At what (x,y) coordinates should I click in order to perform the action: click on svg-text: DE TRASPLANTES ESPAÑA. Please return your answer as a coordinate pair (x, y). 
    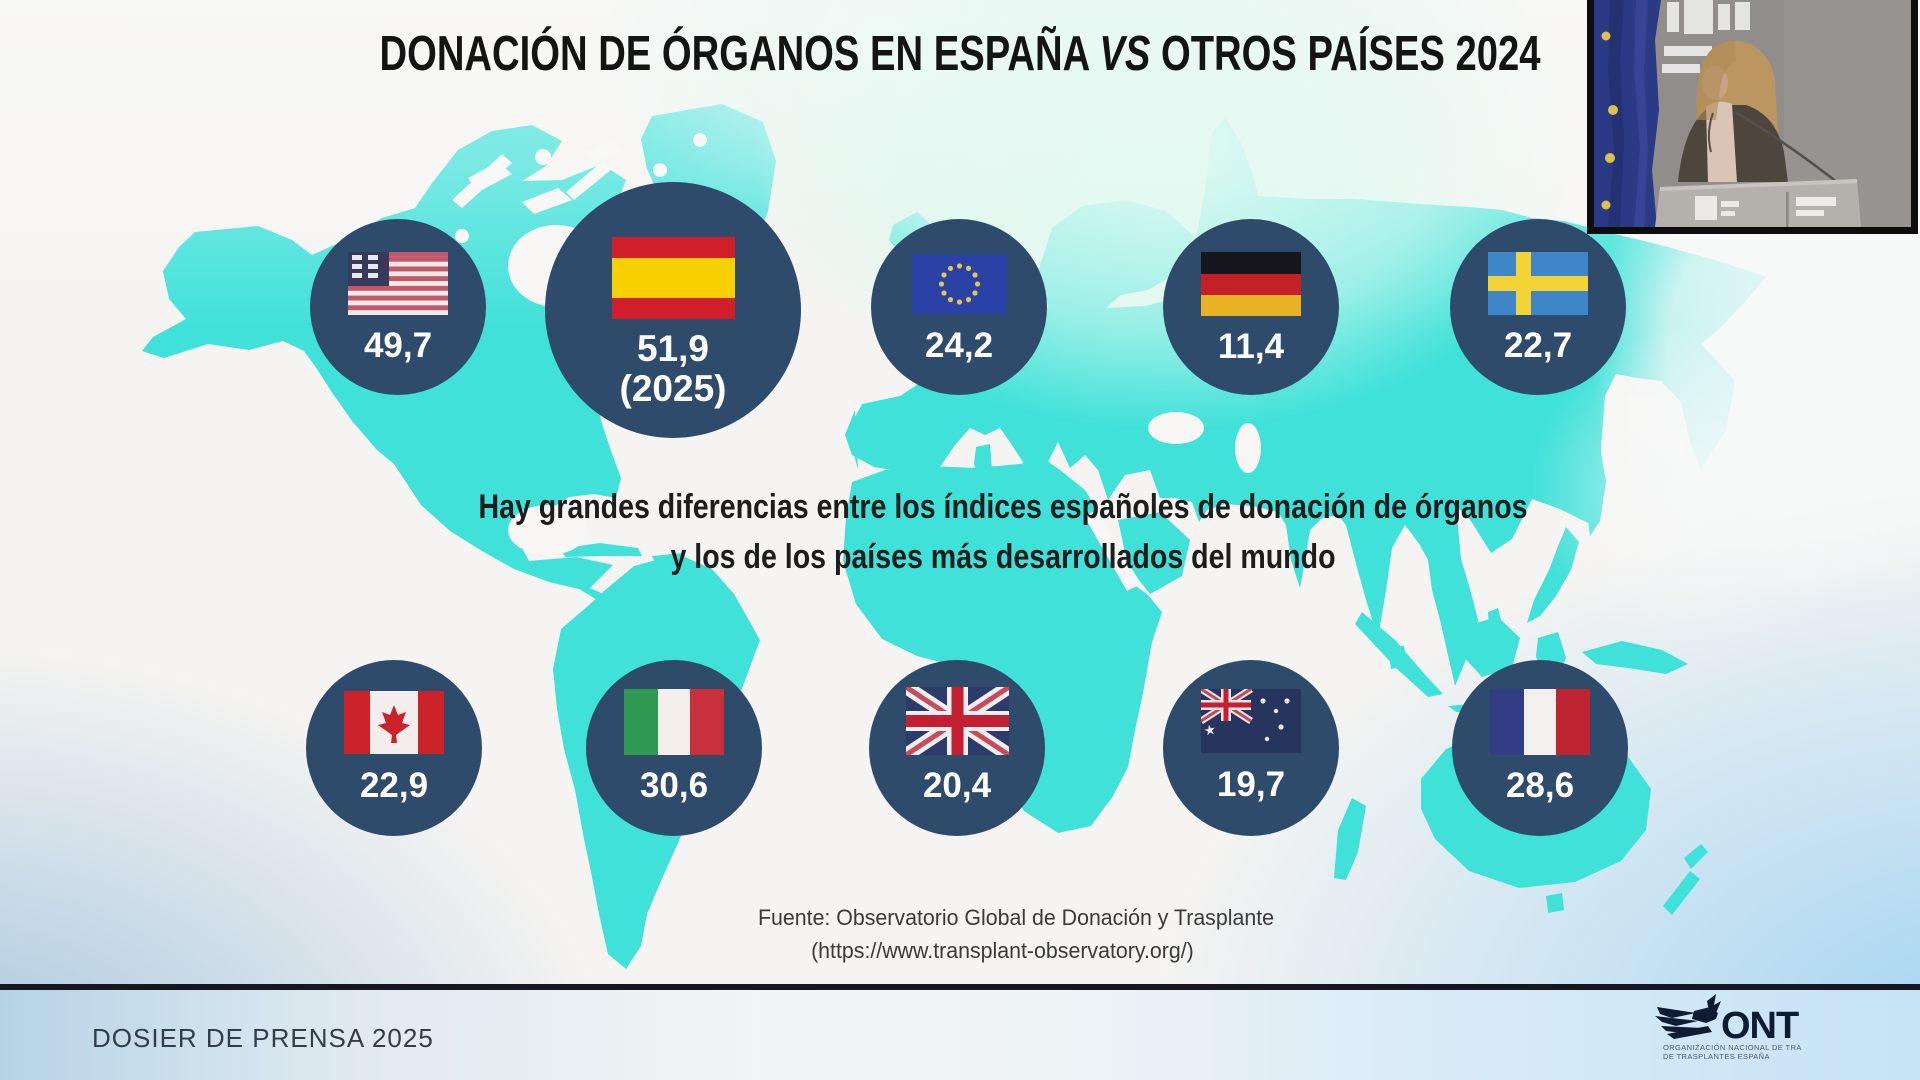
    Looking at the image, I should click on (1716, 1056).